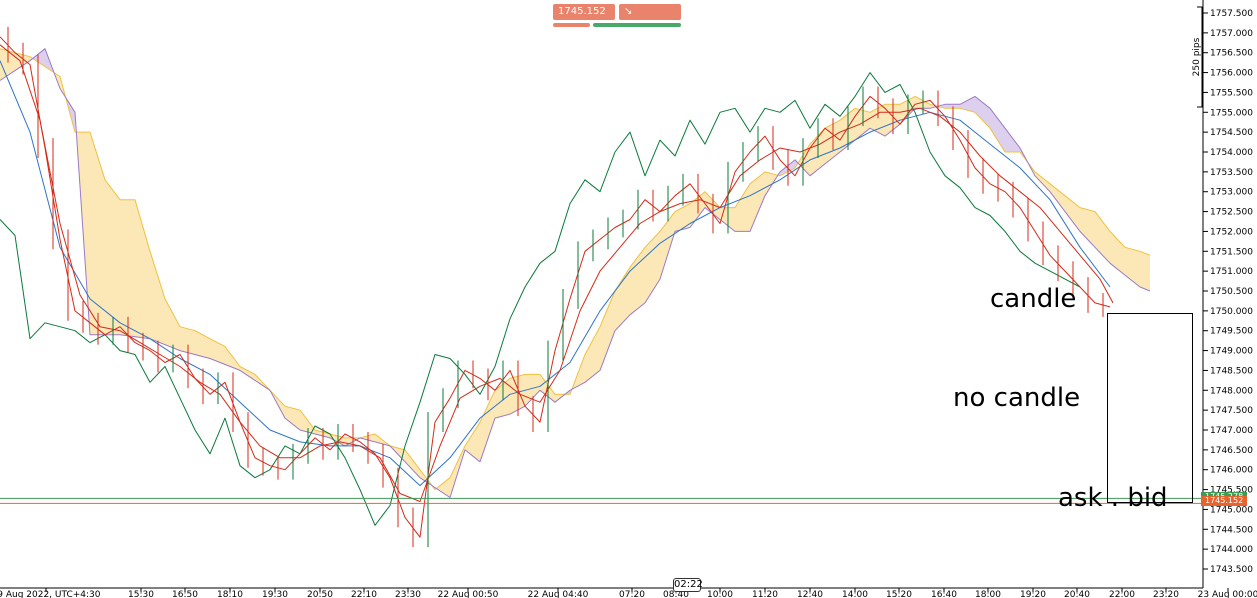  I want to click on x-tick-label: 22 Aug 00:50, so click(468, 594).